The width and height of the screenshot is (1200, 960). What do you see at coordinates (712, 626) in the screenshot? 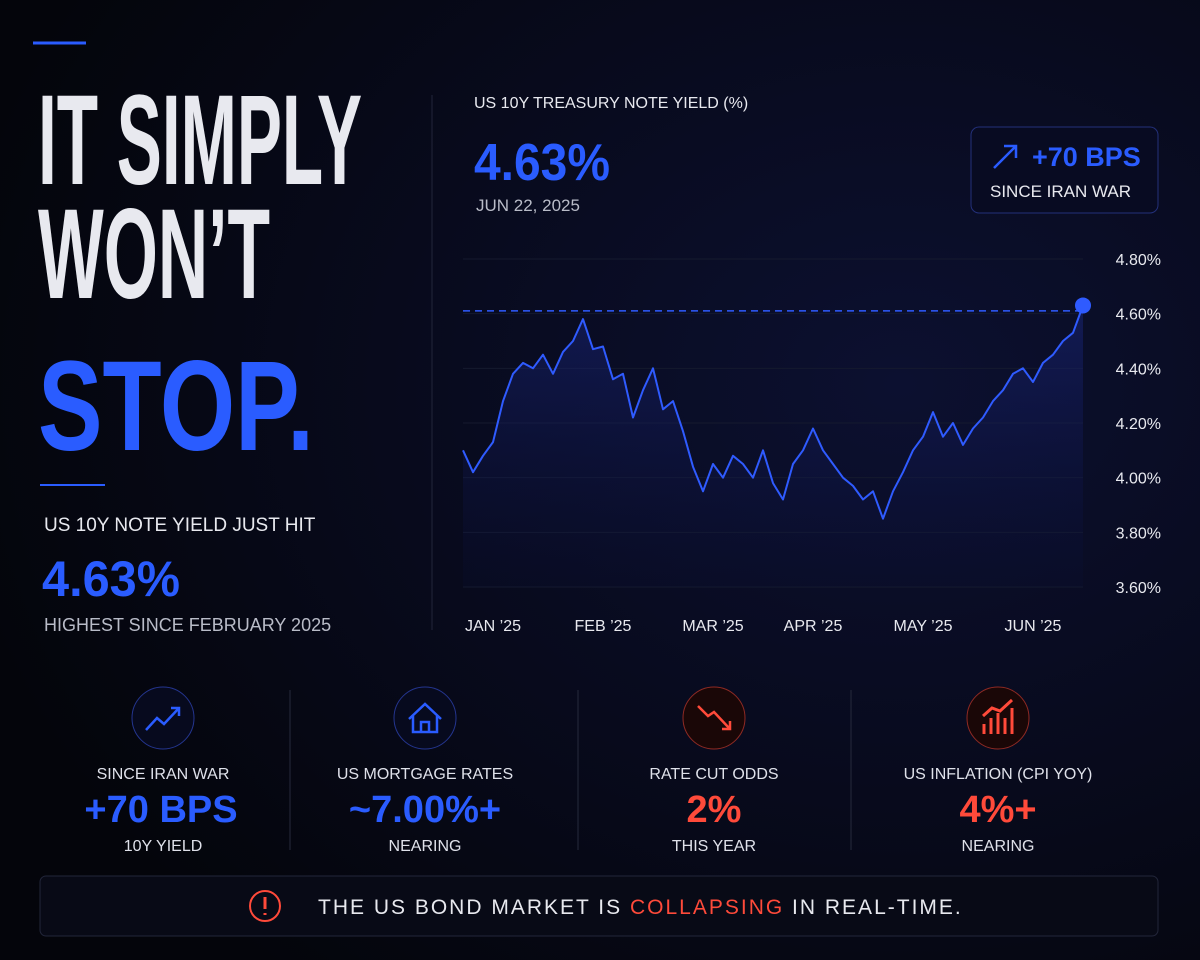
I see `x-tick-label: MAR ’25` at bounding box center [712, 626].